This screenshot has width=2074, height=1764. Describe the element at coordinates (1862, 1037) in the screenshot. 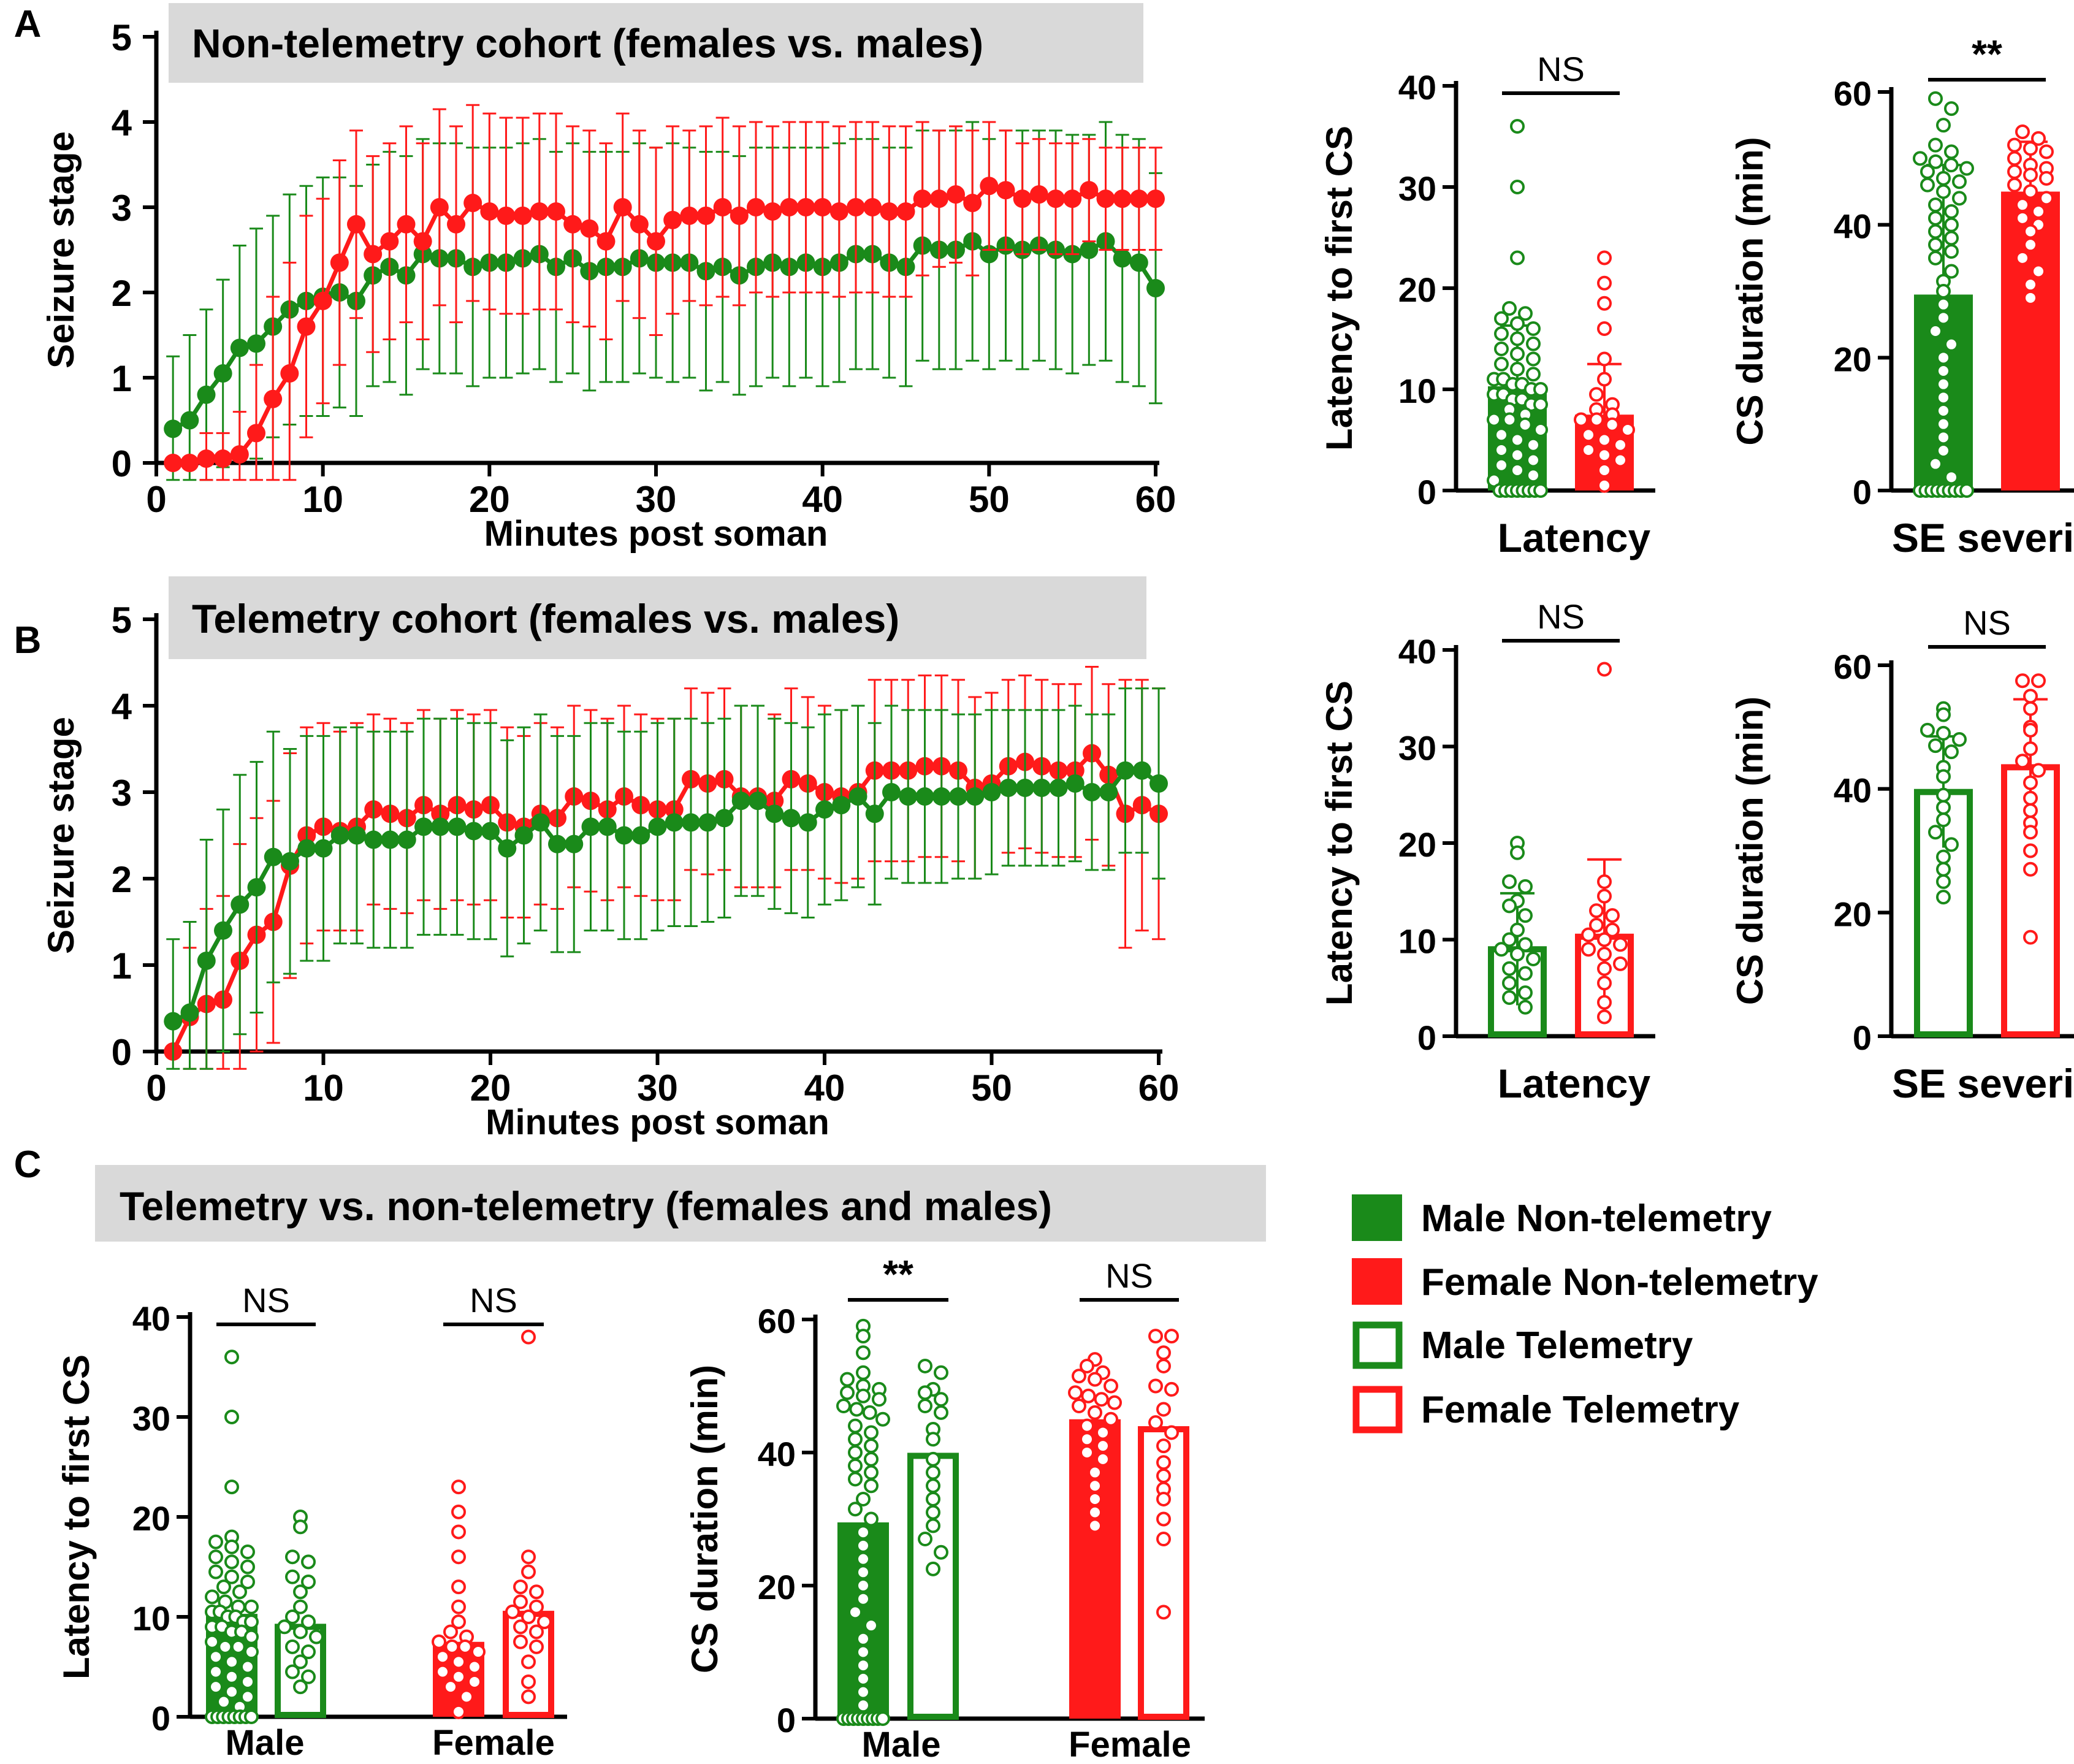

I see `y-tick-label: 0` at that location.